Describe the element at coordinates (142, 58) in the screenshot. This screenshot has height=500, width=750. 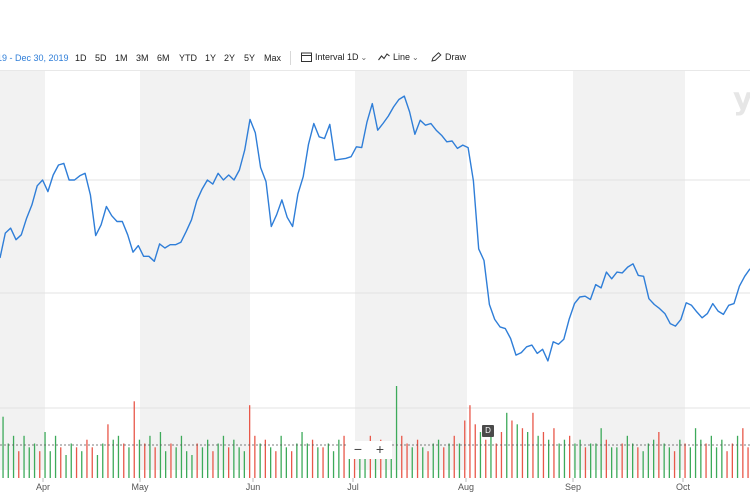
I see `range-button-3m: 3M` at that location.